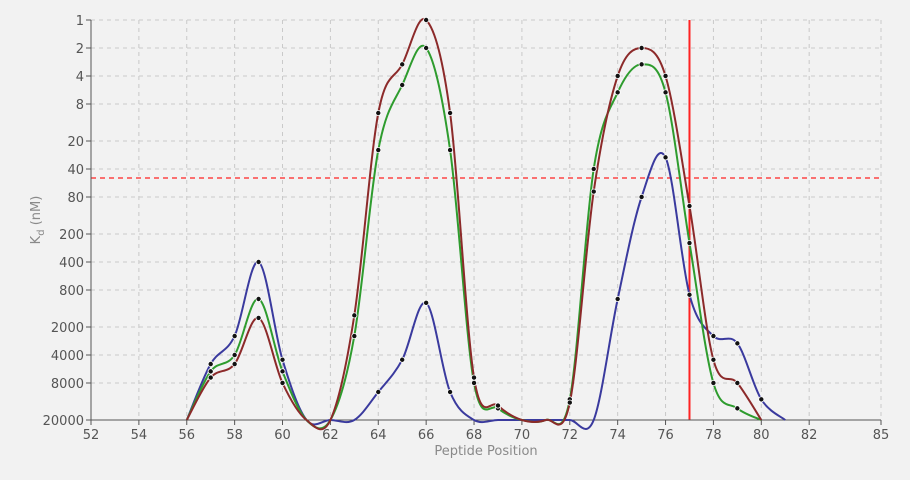 Image resolution: width=910 pixels, height=480 pixels. I want to click on y-tick-label: 8000, so click(67, 384).